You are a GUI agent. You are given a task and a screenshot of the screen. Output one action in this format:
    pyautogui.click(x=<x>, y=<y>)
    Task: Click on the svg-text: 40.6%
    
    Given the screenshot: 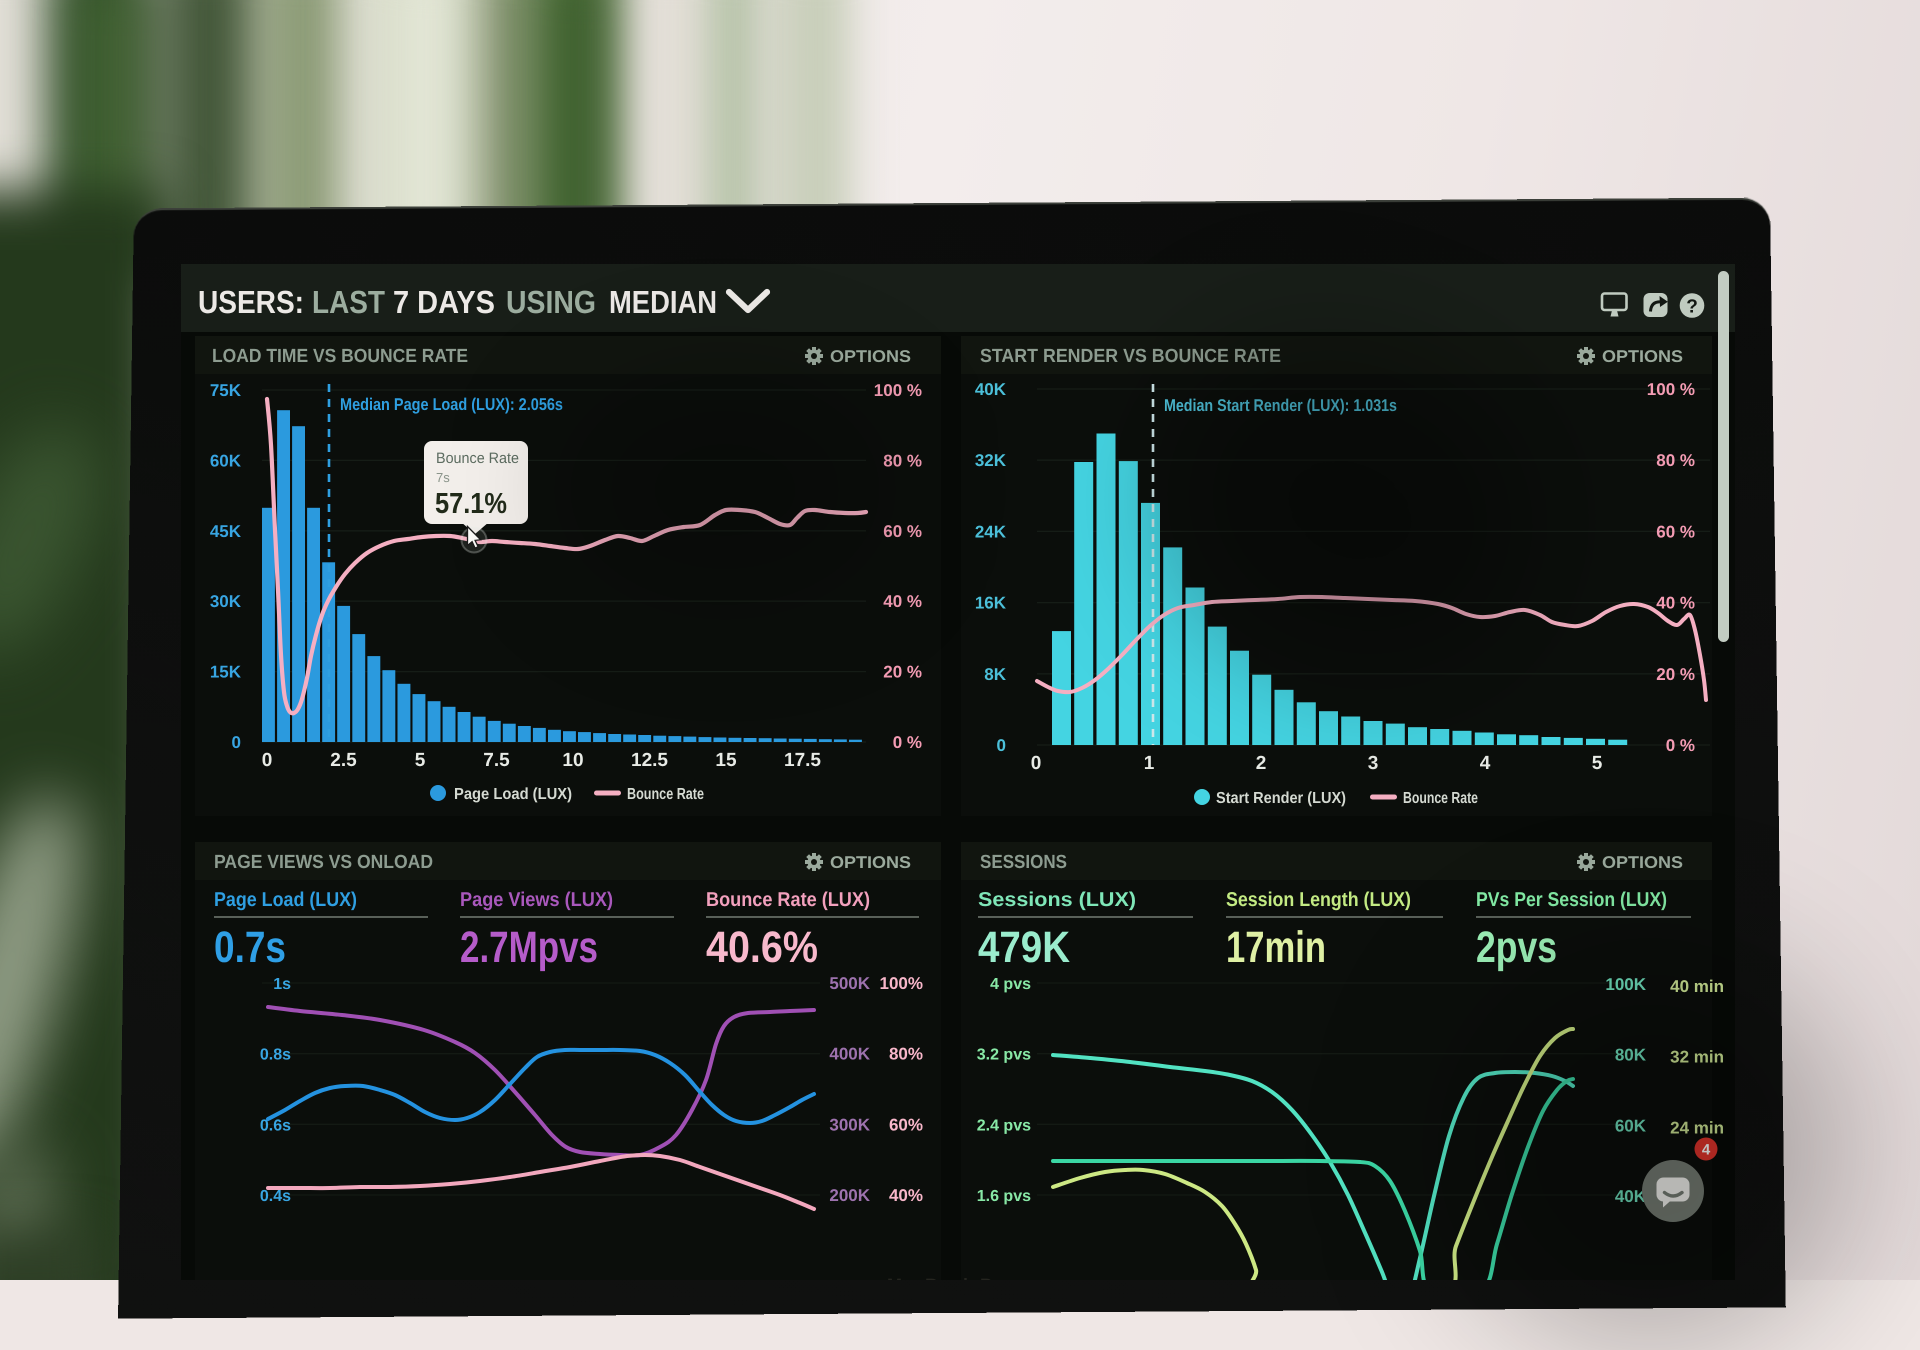 What is the action you would take?
    pyautogui.click(x=762, y=947)
    